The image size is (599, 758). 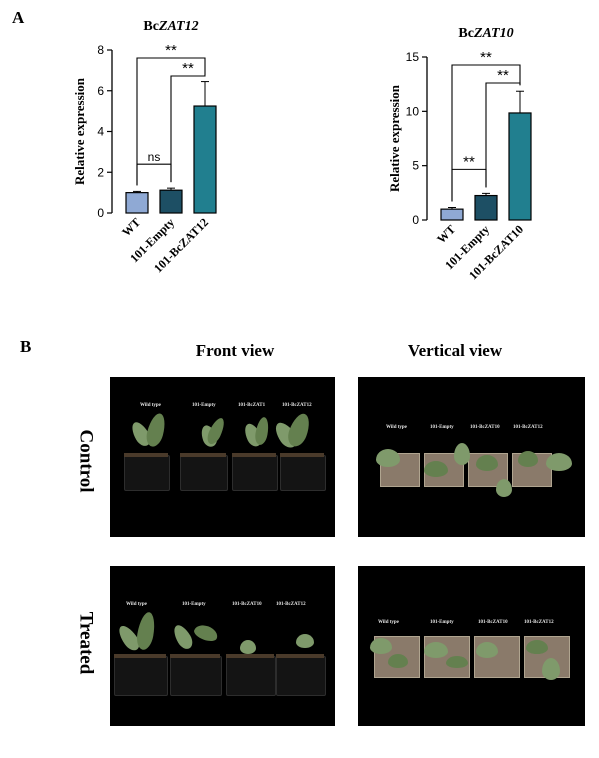 What do you see at coordinates (178, 26) in the screenshot?
I see `chart-title-gene: ZAT12` at bounding box center [178, 26].